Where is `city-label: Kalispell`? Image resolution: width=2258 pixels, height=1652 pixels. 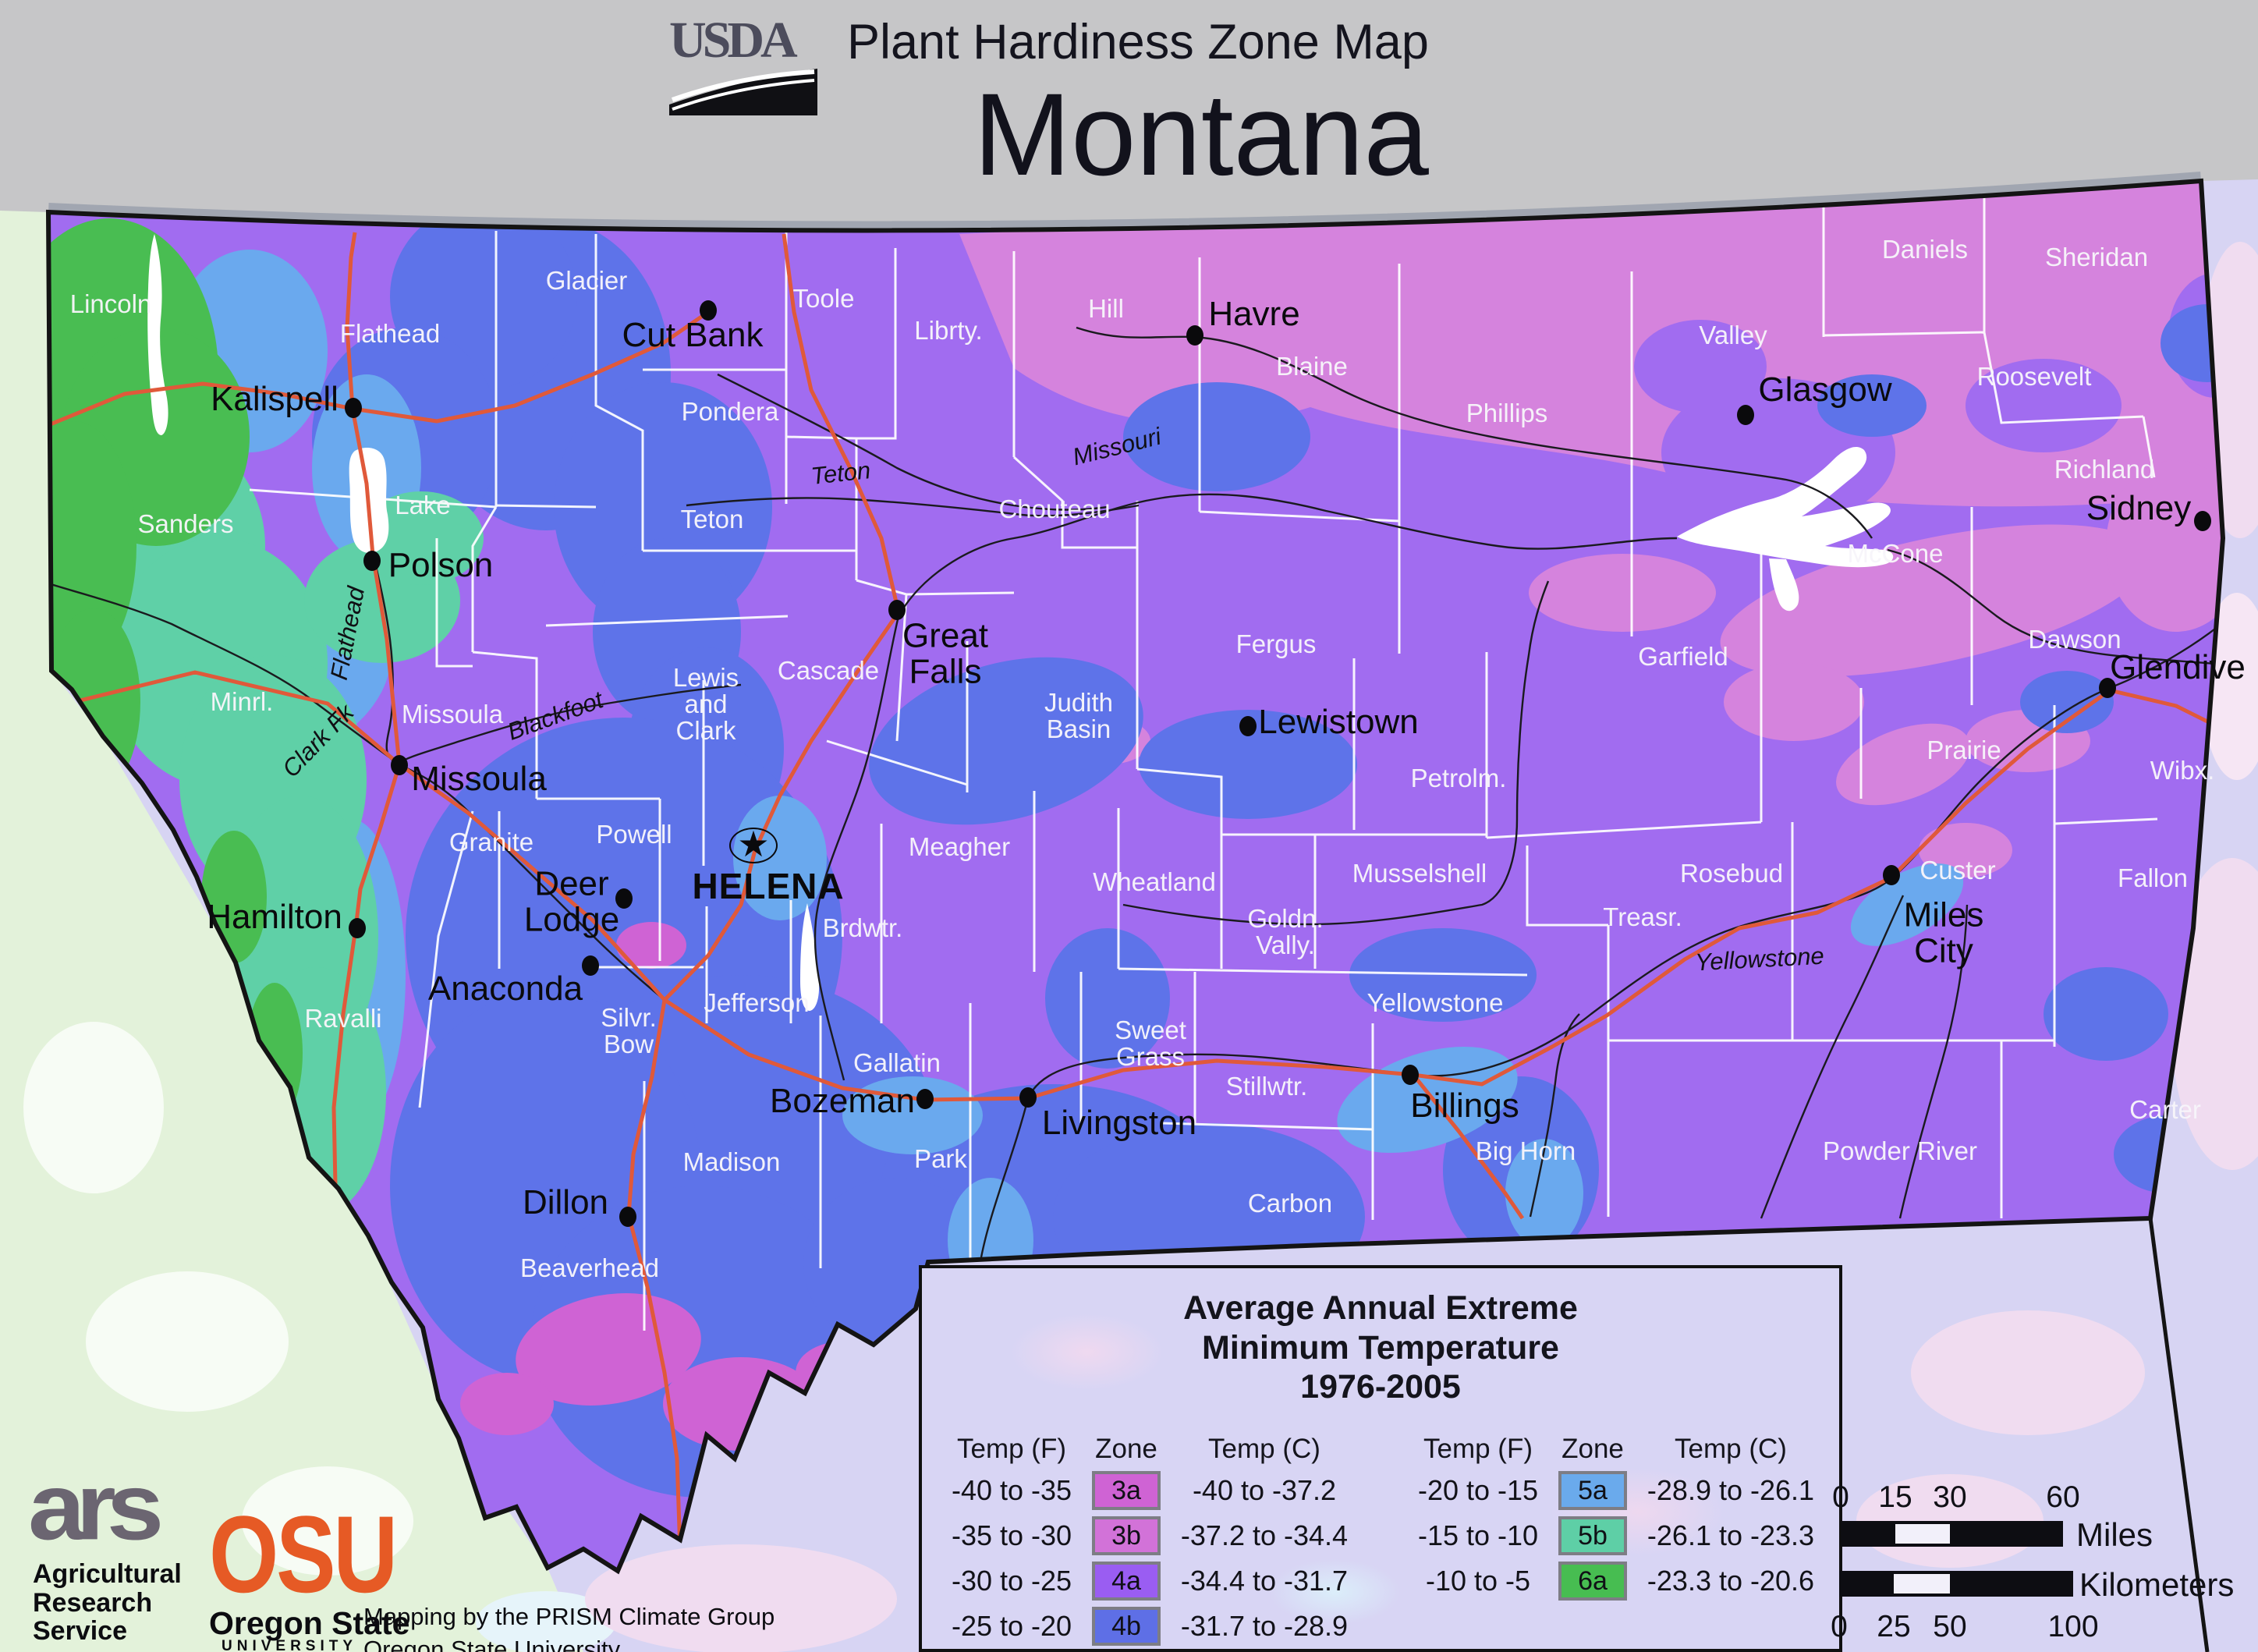
city-label: Kalispell is located at coordinates (275, 399).